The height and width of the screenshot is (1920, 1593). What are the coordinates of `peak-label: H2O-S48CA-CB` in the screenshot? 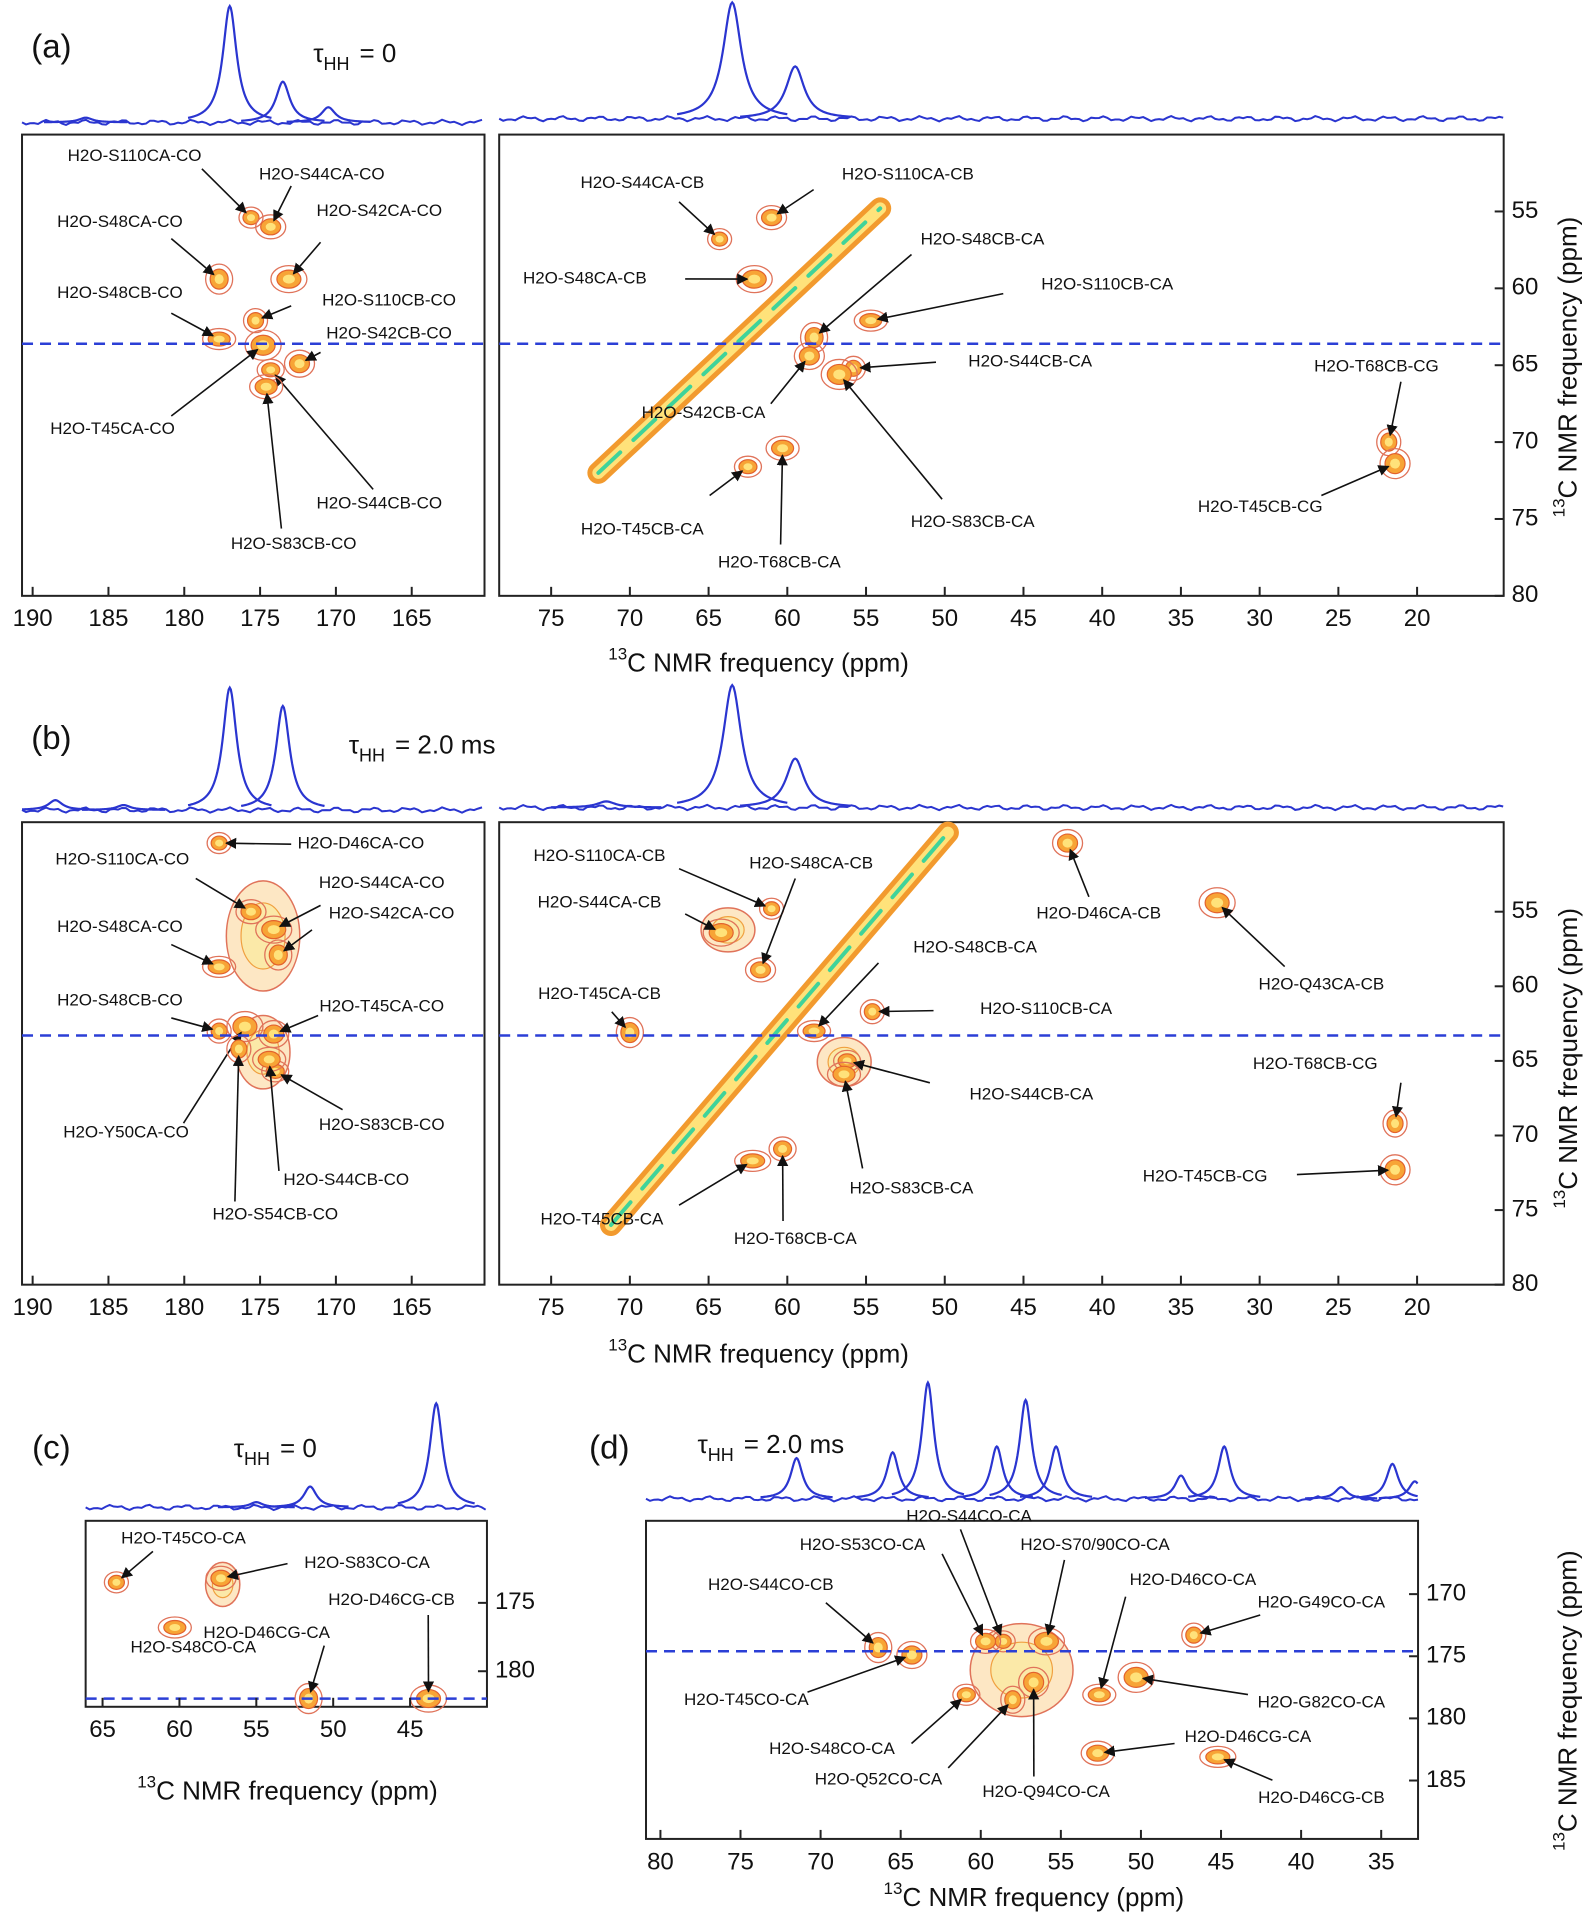 It's located at (811, 862).